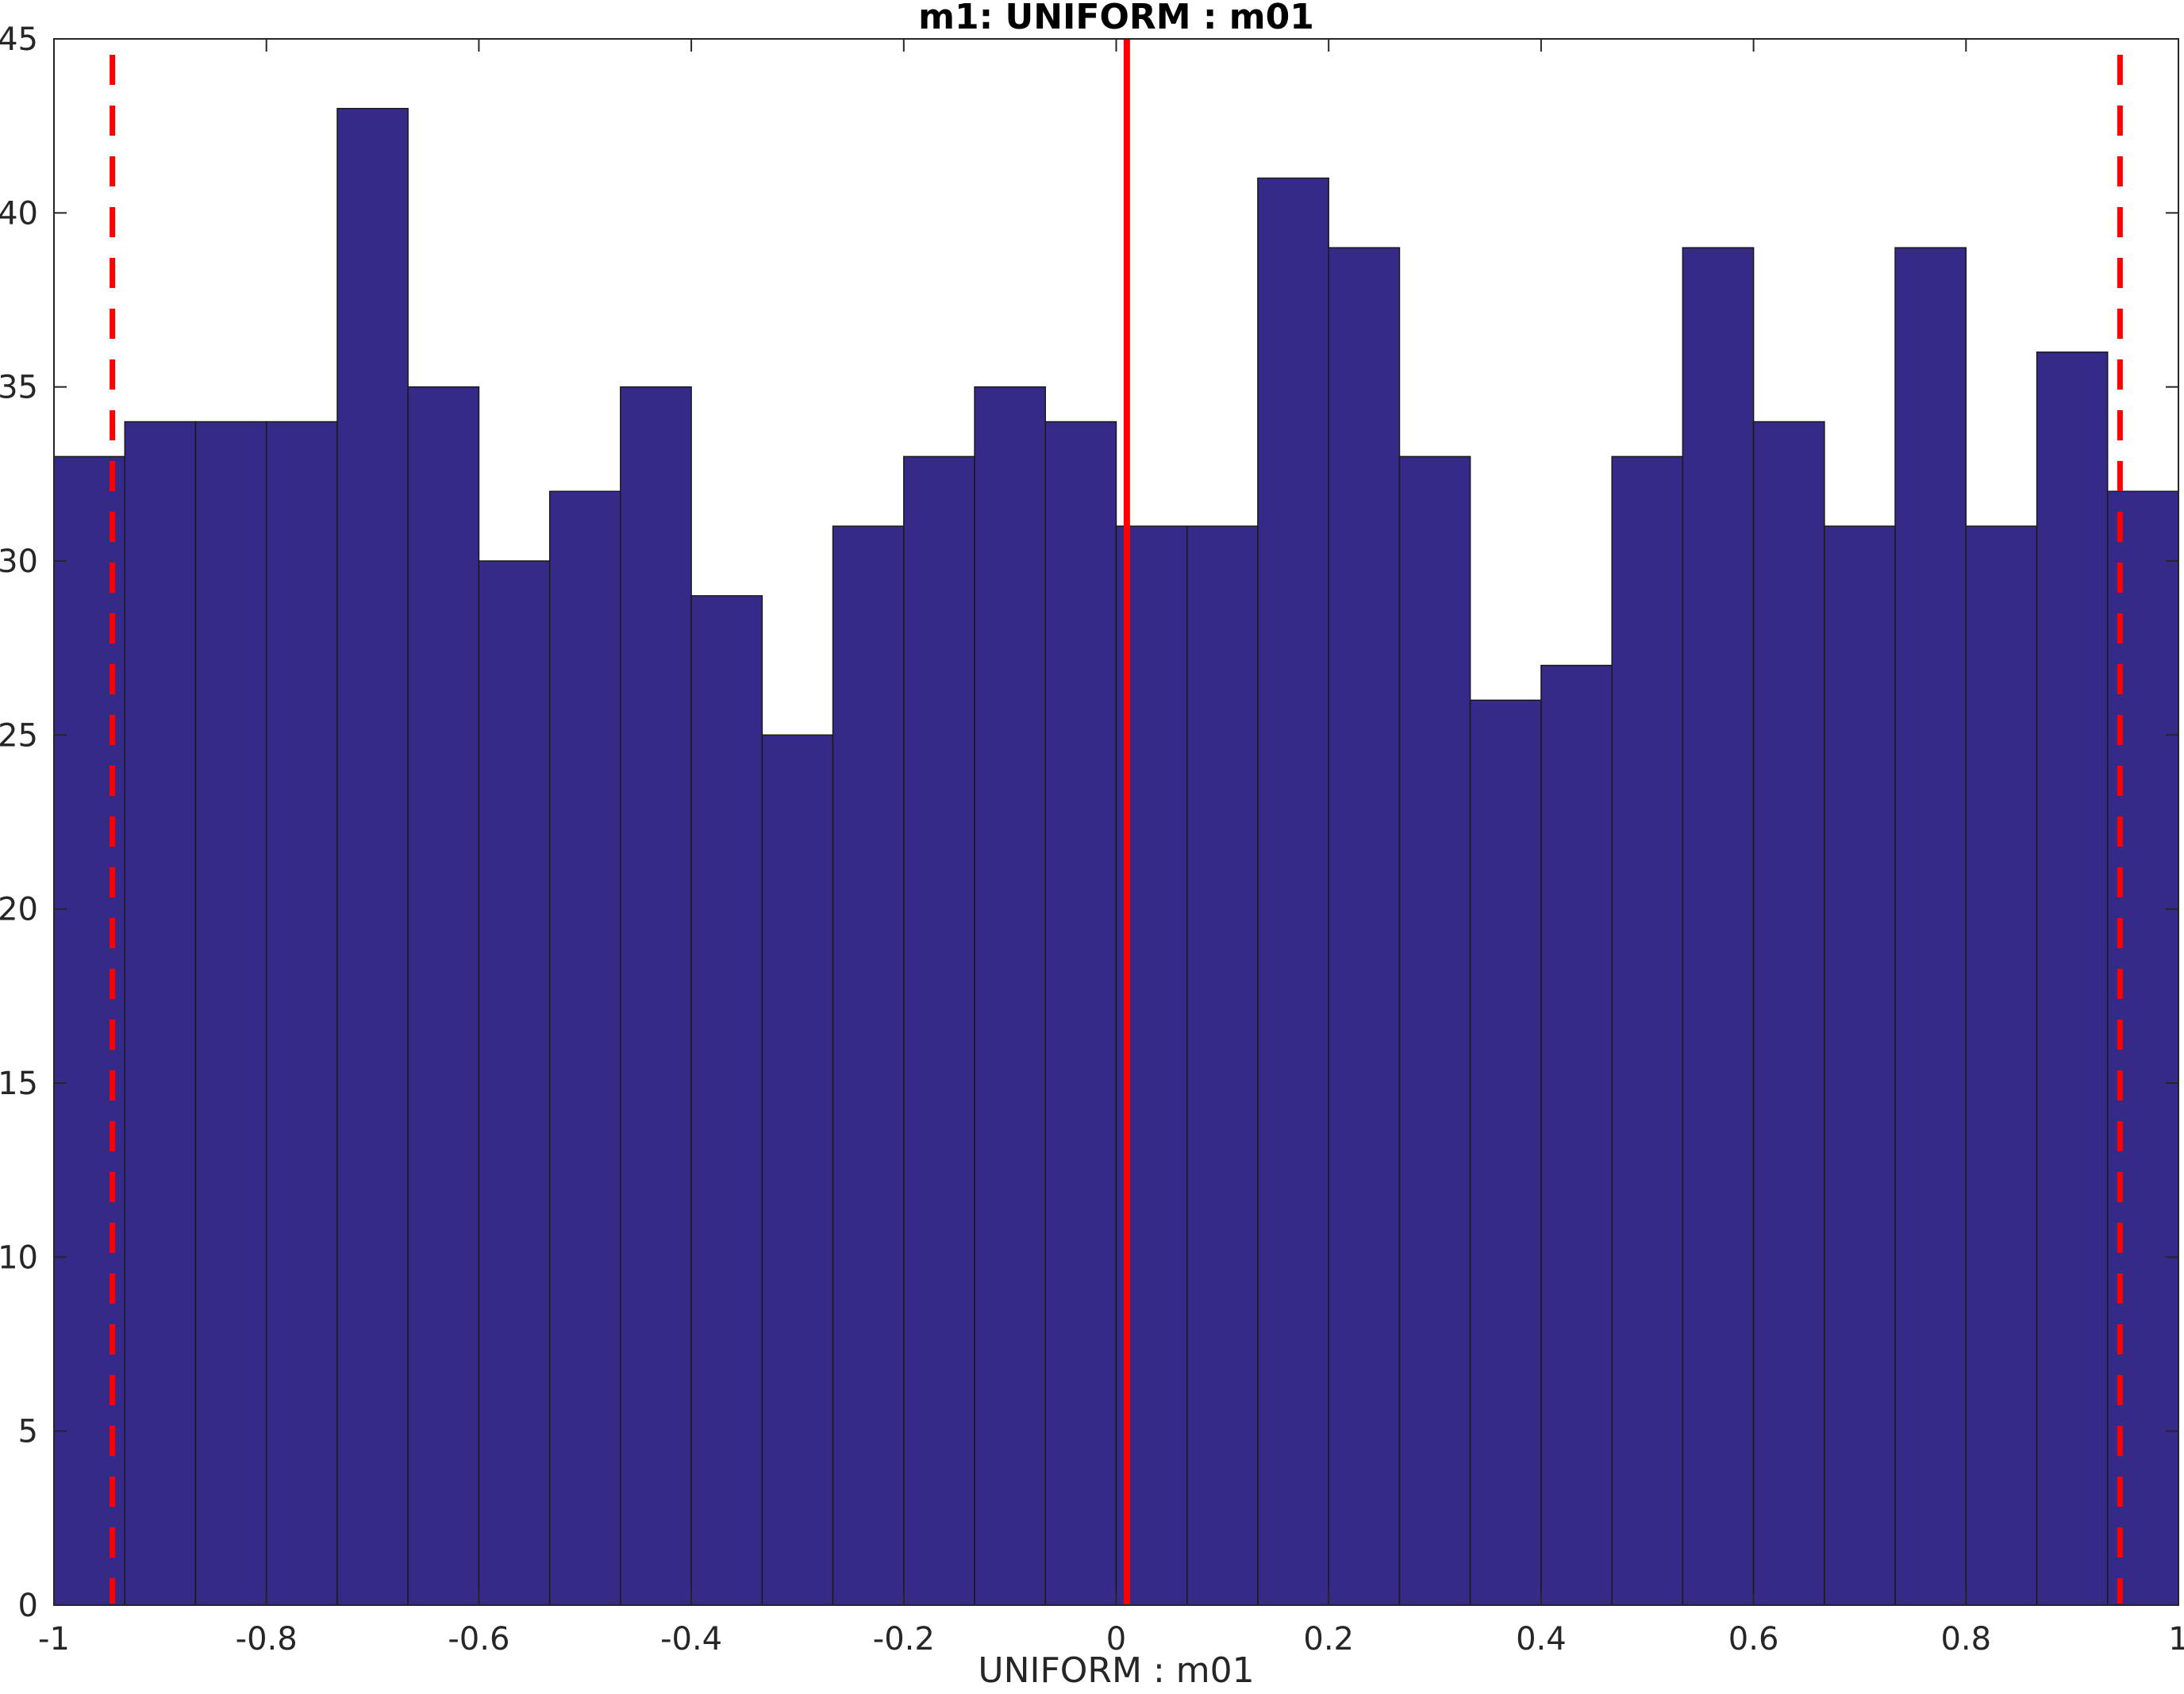 Image resolution: width=2184 pixels, height=1694 pixels. I want to click on y-tick-label: 0, so click(28, 1606).